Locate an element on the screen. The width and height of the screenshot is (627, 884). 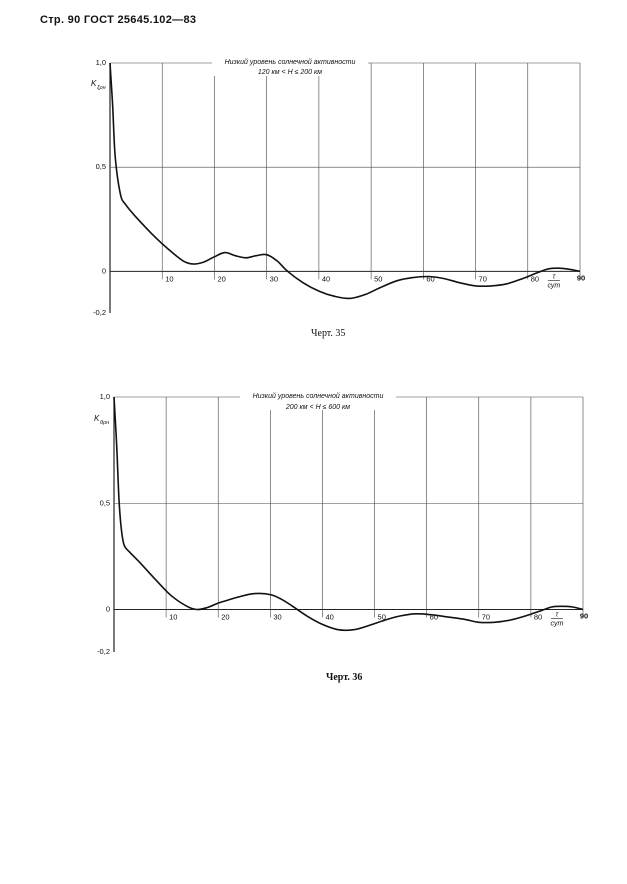
annotation-line-2: 120 км < H ≤ 200 км is located at coordinates (290, 72).